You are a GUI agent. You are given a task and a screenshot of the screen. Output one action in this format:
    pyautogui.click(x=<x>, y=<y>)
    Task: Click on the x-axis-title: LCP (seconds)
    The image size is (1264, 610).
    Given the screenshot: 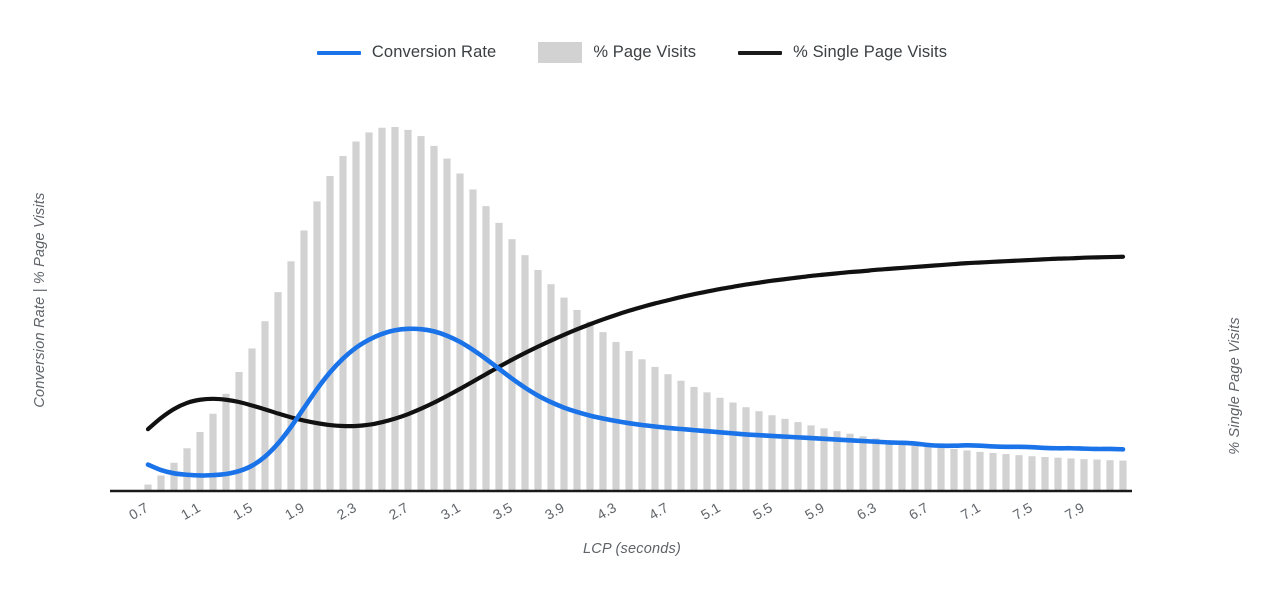 What is the action you would take?
    pyautogui.click(x=632, y=549)
    